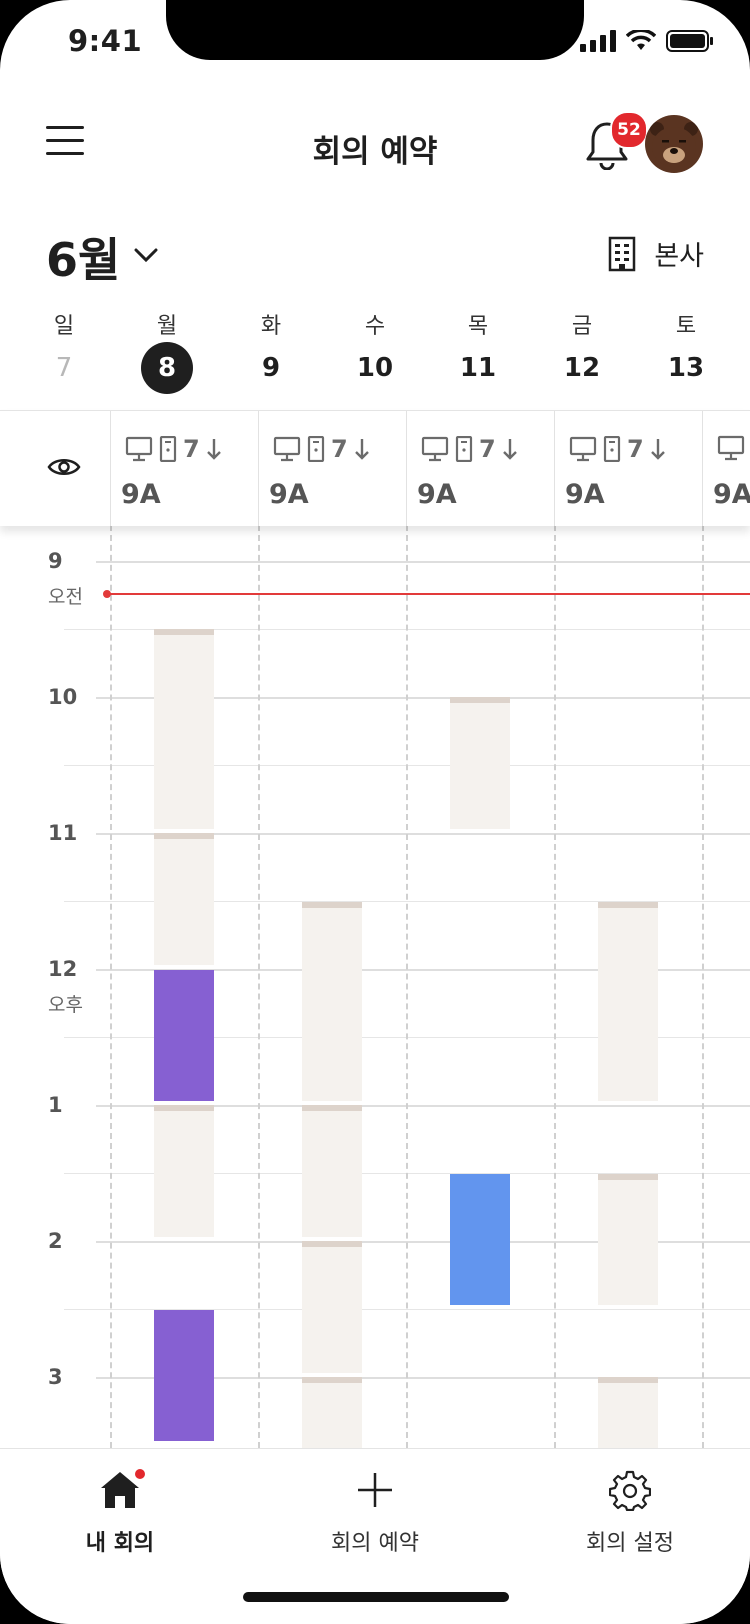 Image resolution: width=750 pixels, height=1624 pixels. Describe the element at coordinates (630, 1543) in the screenshot. I see `tab-label: 회의 설정` at that location.